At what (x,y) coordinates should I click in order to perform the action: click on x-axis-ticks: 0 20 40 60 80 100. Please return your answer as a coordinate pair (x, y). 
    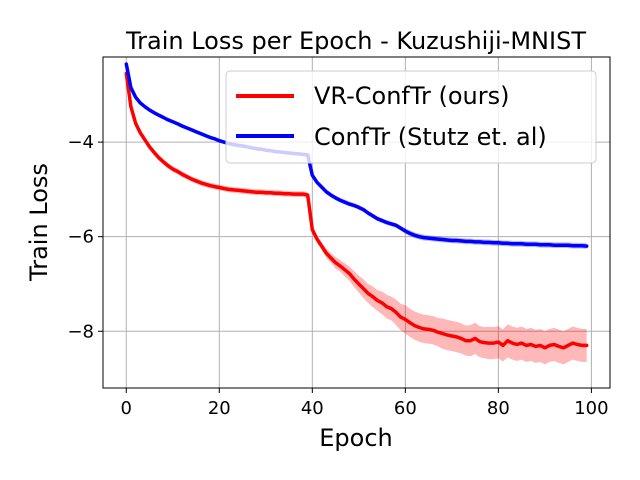
    Looking at the image, I should click on (365, 403).